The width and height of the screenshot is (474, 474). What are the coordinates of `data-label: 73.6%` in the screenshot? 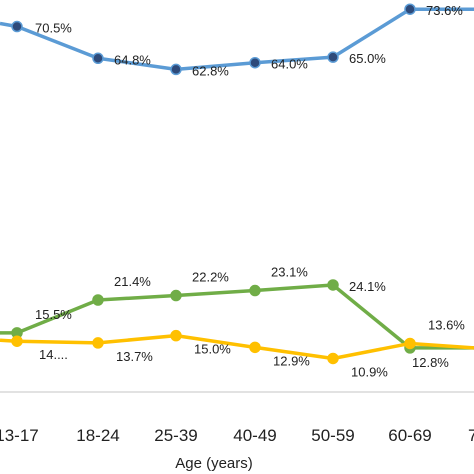 It's located at (444, 10).